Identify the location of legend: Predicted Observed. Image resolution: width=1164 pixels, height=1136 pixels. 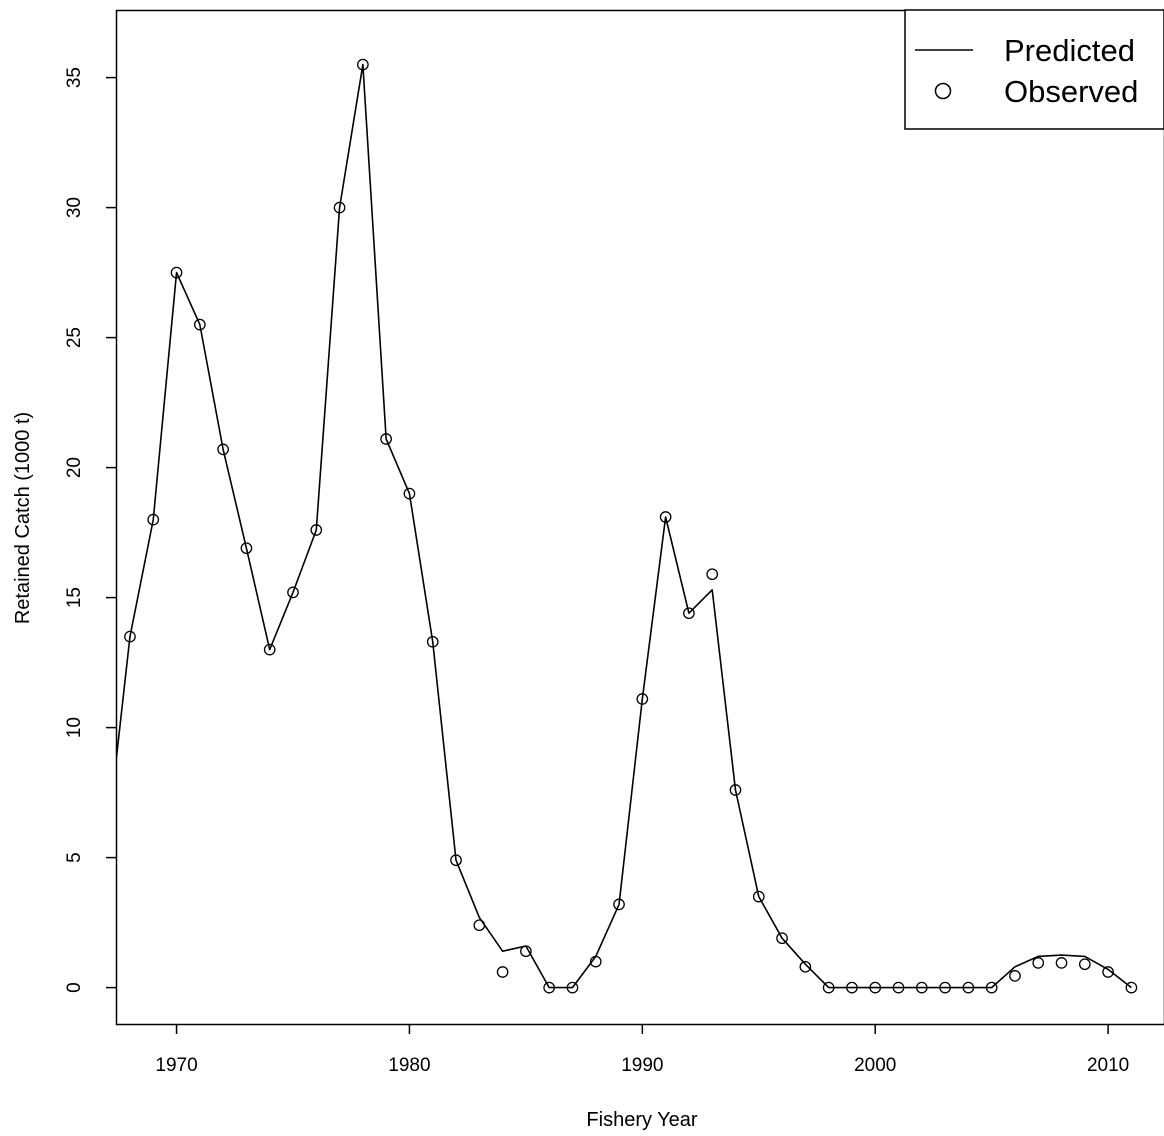
(1034, 69).